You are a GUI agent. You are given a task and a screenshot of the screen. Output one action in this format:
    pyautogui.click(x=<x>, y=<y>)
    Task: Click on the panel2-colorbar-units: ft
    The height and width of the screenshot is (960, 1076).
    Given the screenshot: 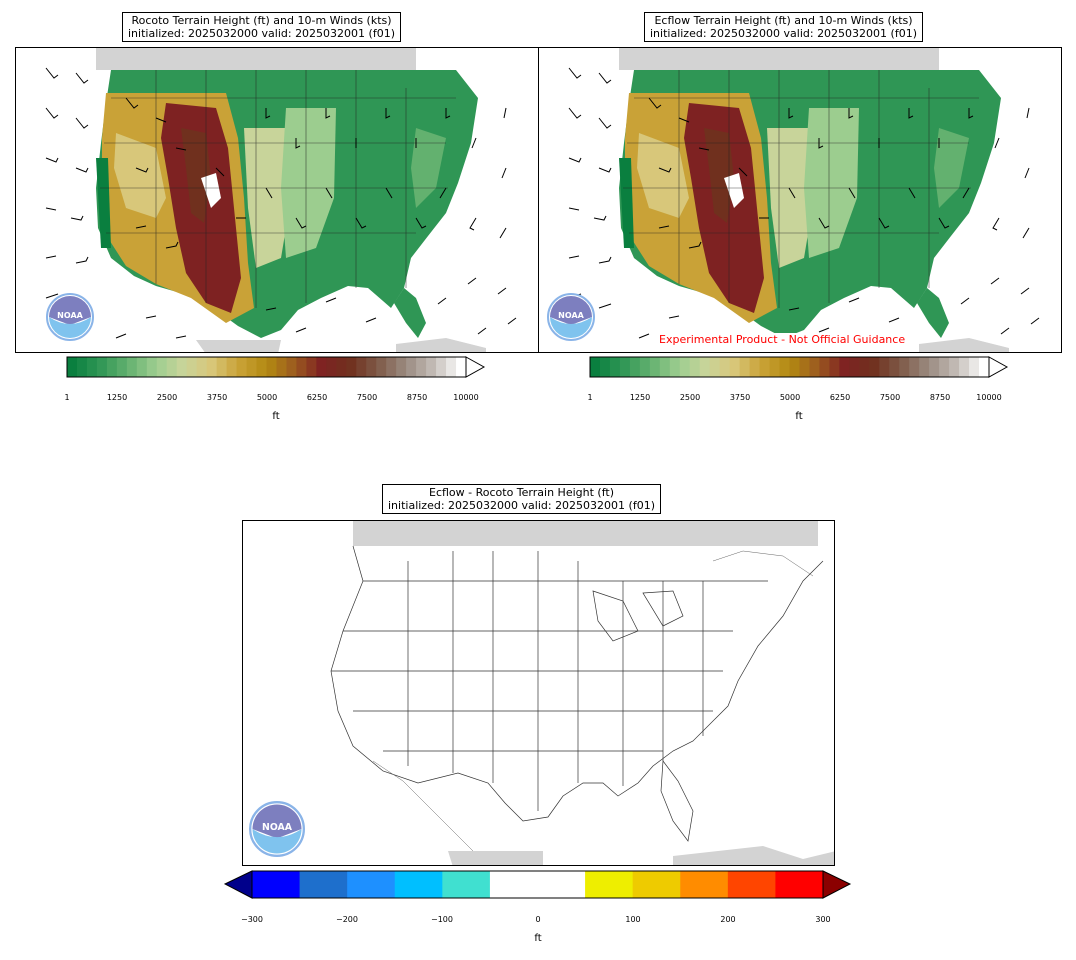 What is the action you would take?
    pyautogui.click(x=799, y=416)
    